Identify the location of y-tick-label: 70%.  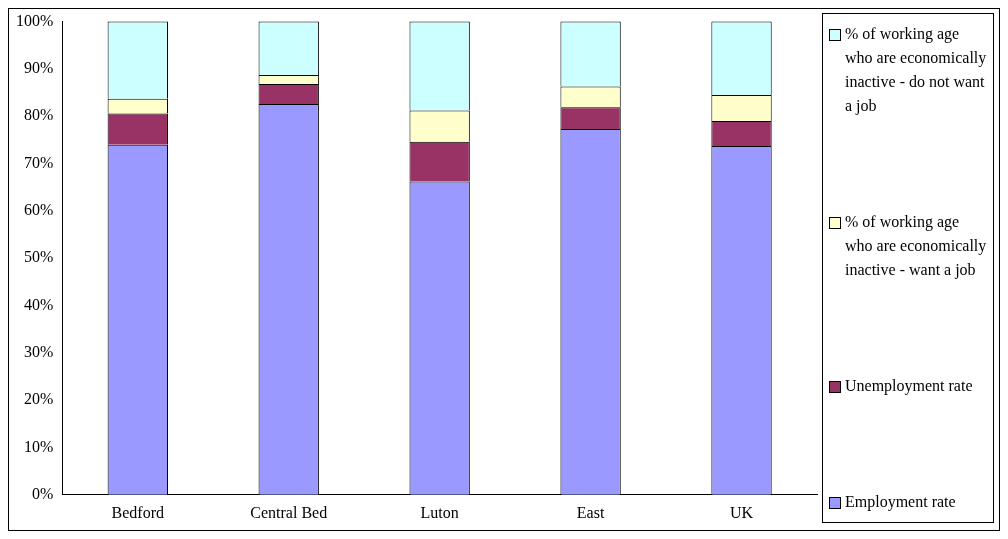
(39, 162).